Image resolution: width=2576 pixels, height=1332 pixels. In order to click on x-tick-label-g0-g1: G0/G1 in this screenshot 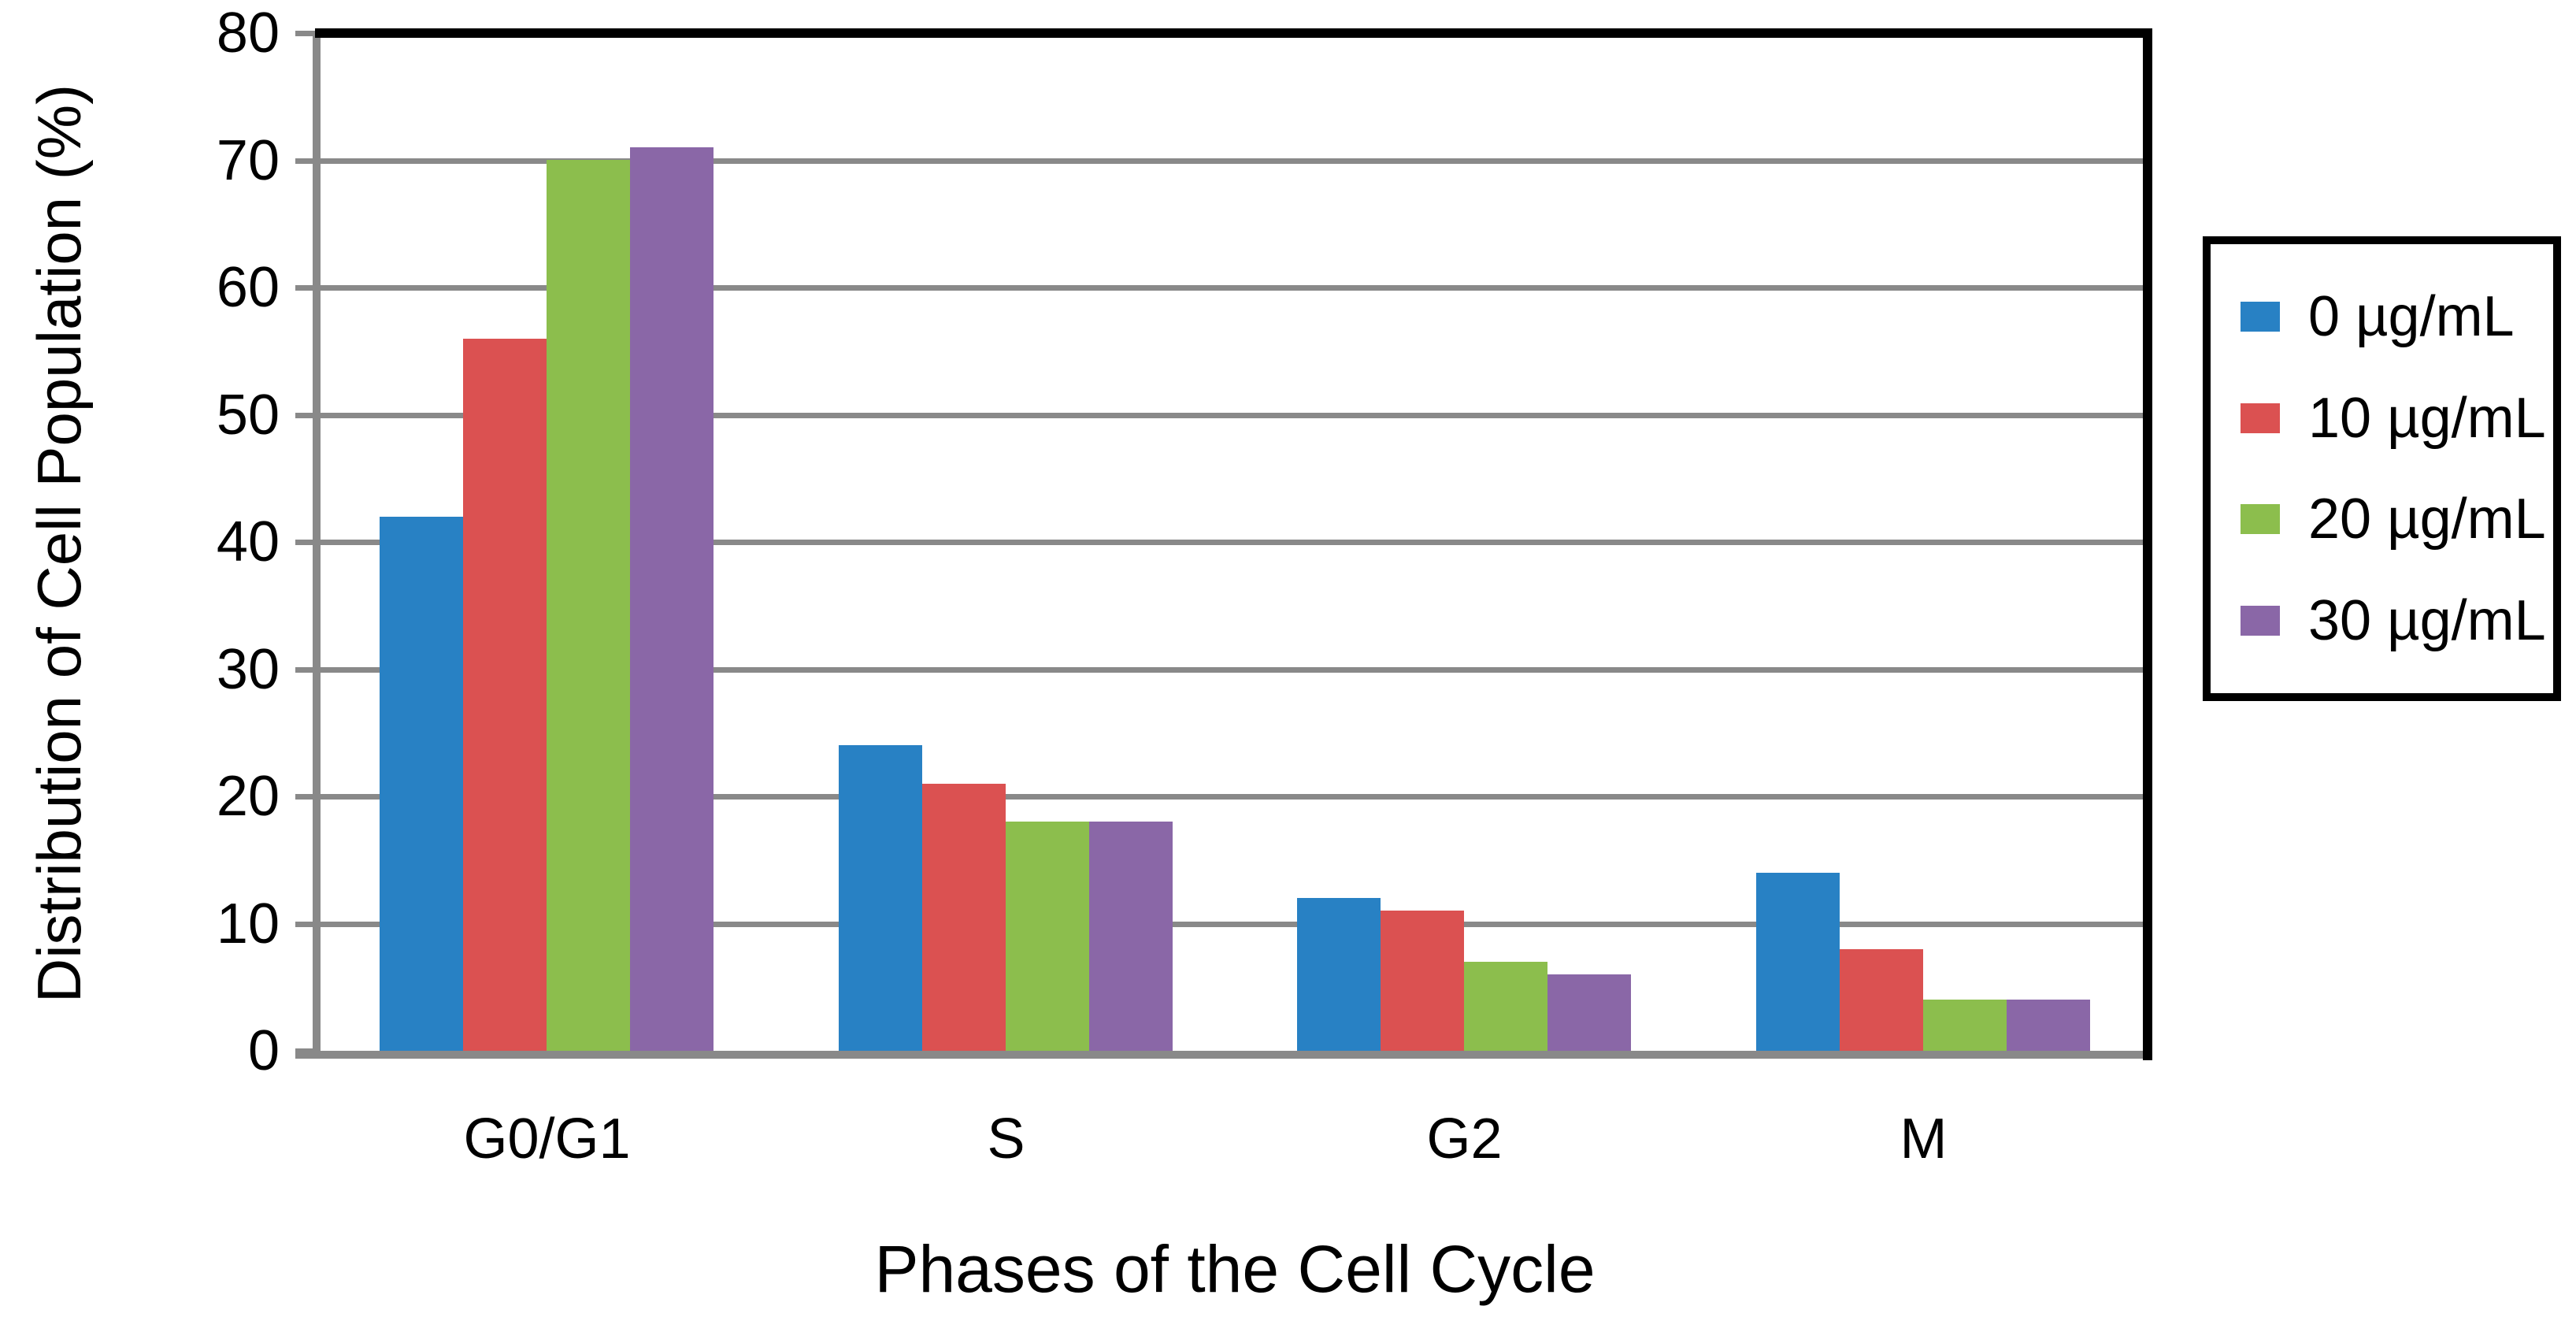, I will do `click(547, 1139)`.